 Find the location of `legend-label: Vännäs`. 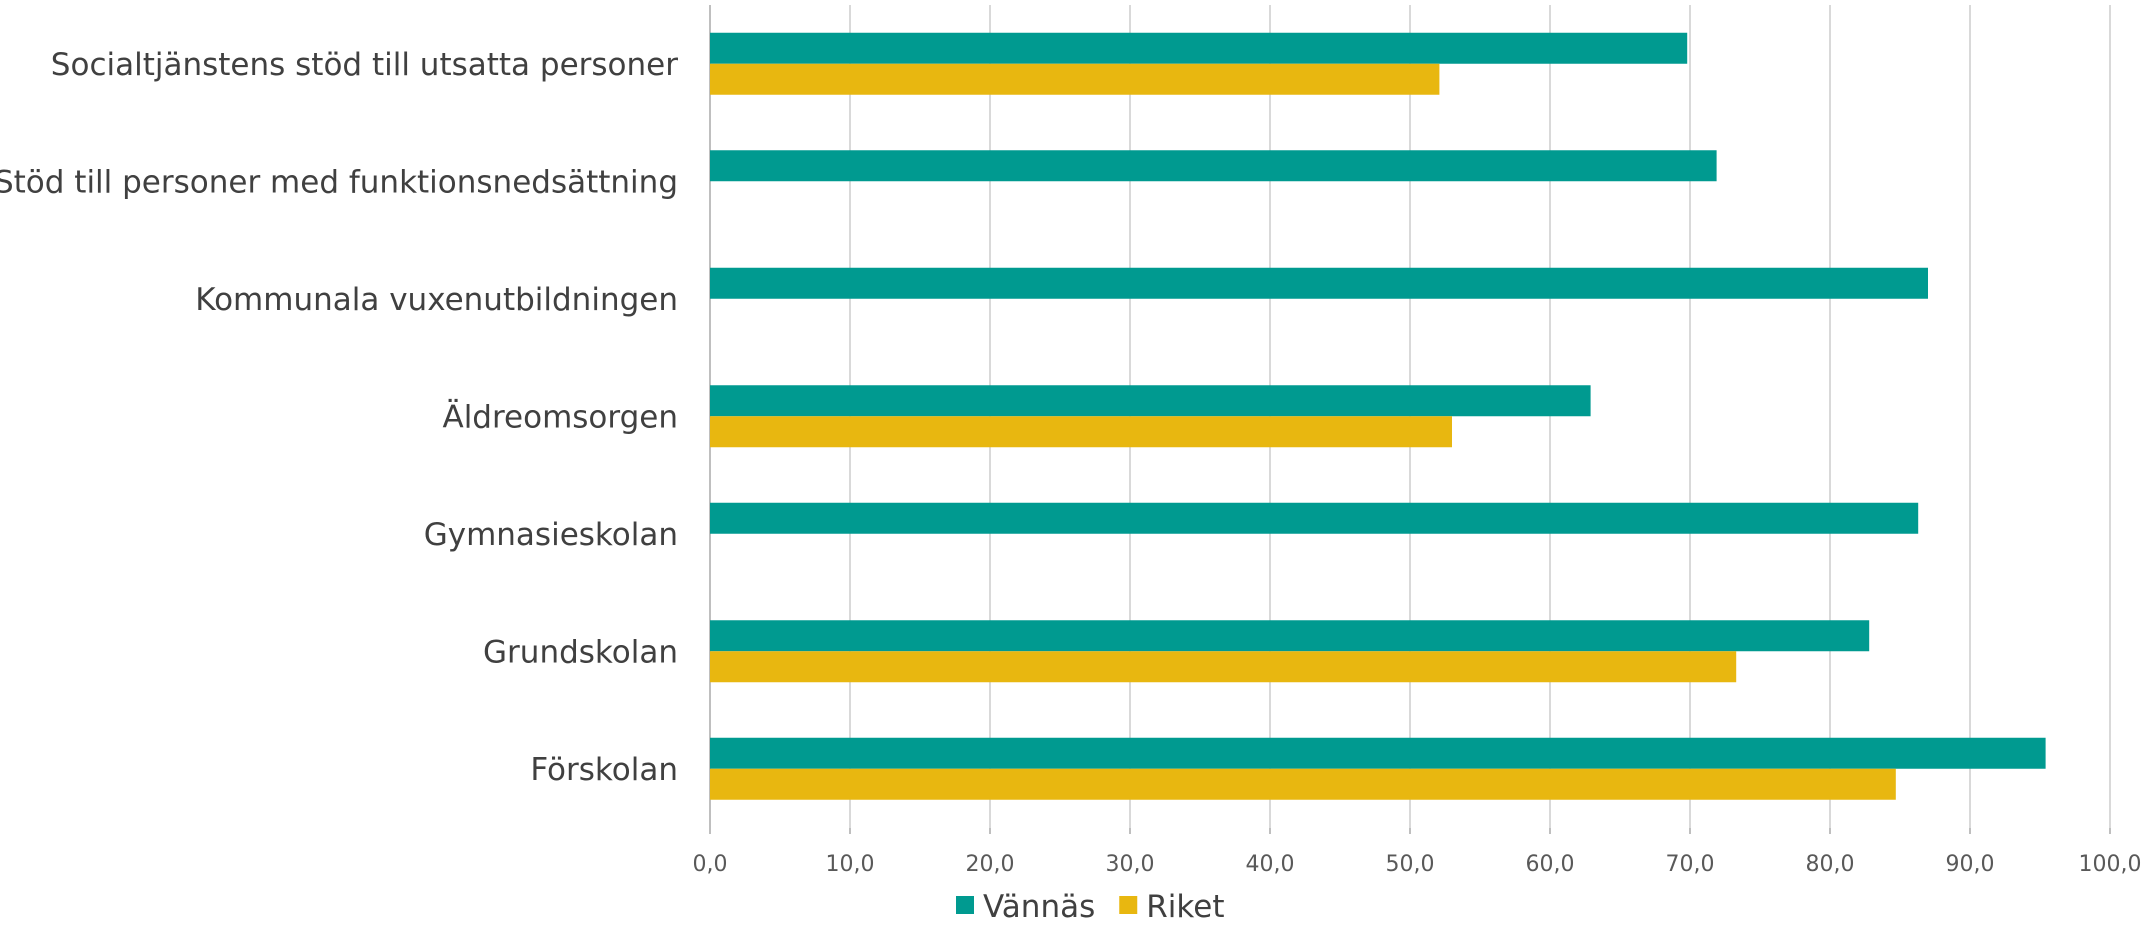

legend-label: Vännäs is located at coordinates (1039, 907).